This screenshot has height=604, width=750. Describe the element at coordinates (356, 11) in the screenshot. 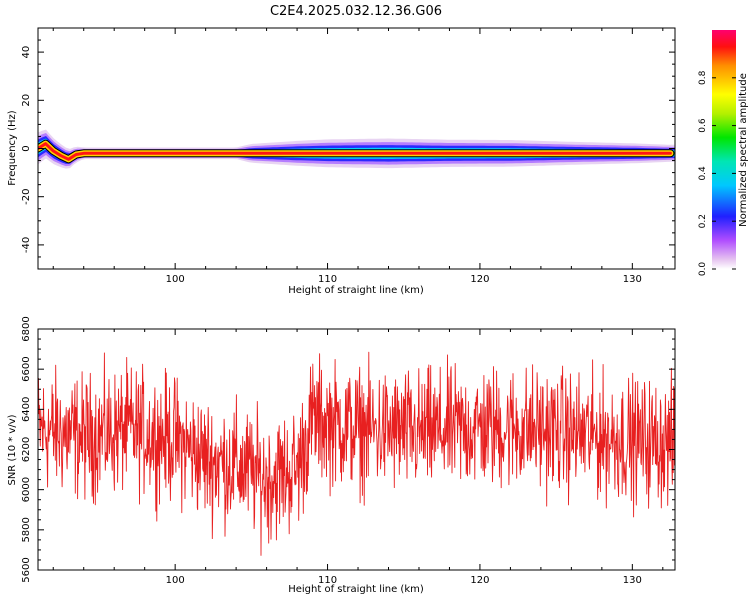

I see `figure-title: C2E4.2025.032.12.36.G06` at that location.